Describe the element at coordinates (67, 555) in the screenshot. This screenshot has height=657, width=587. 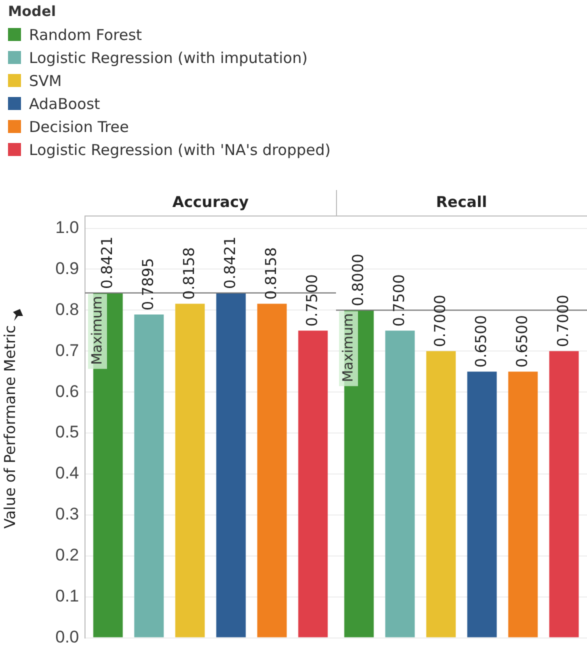
I see `y-tick-label: 0.2` at that location.